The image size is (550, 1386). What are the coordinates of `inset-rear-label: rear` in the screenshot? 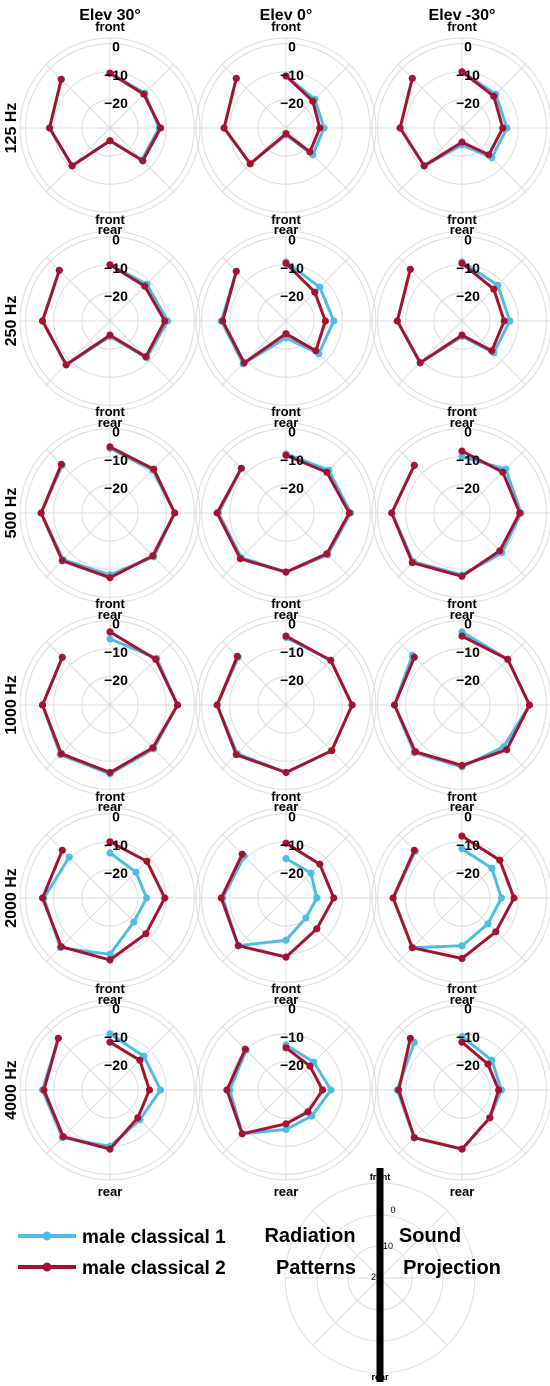 It's located at (380, 1377).